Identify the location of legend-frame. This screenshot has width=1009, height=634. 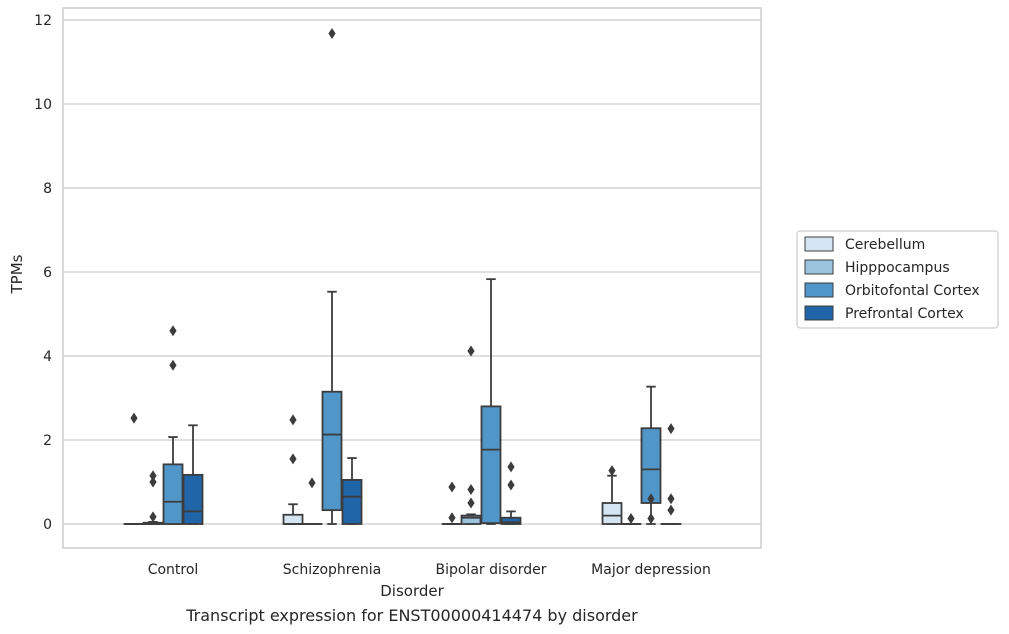
(897, 279).